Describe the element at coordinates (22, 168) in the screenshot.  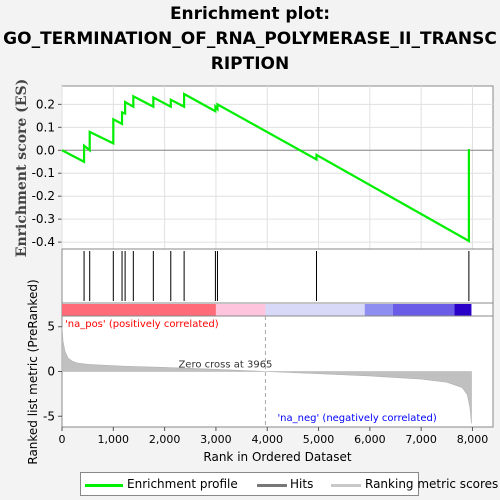
I see `es-ylabel: Enrichment score (ES)` at that location.